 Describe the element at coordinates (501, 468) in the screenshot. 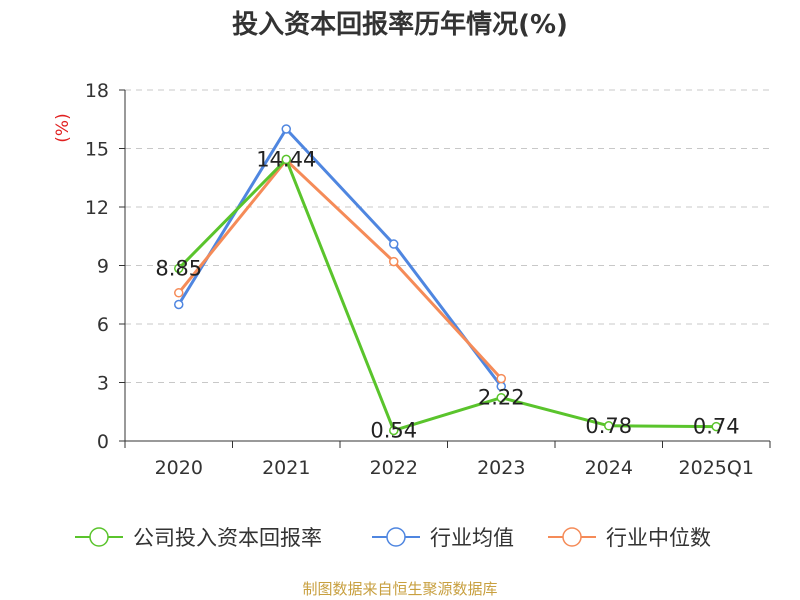

I see `x-tick-label: 2023` at that location.